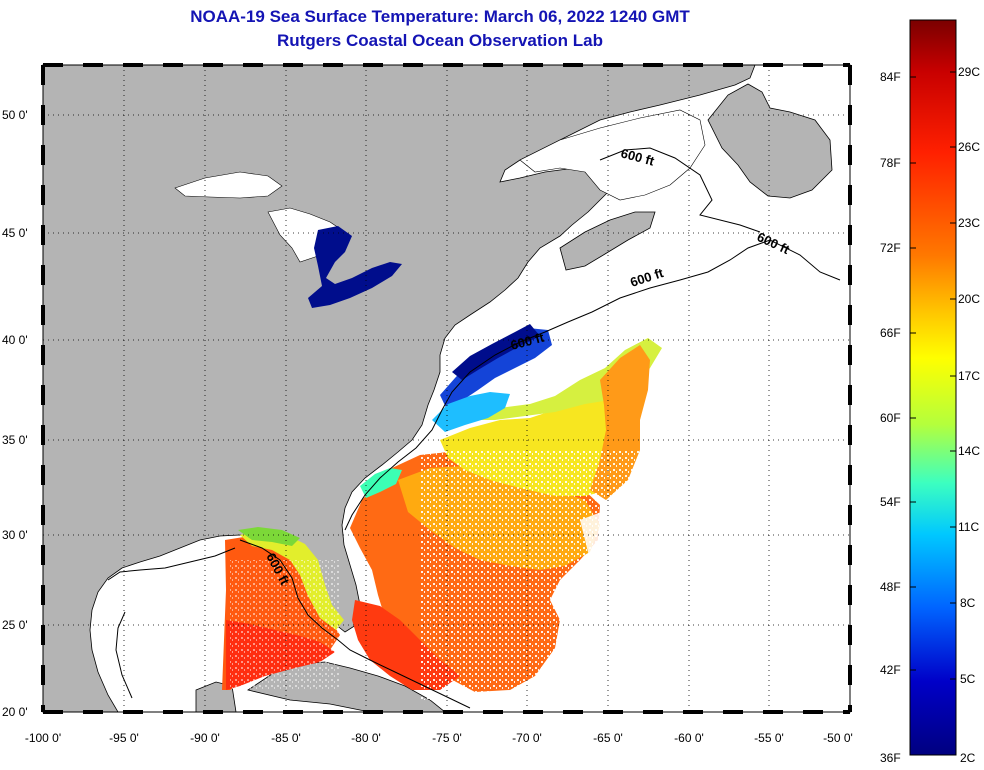  Describe the element at coordinates (15, 440) in the screenshot. I see `lat-label-35: 35 0'` at that location.